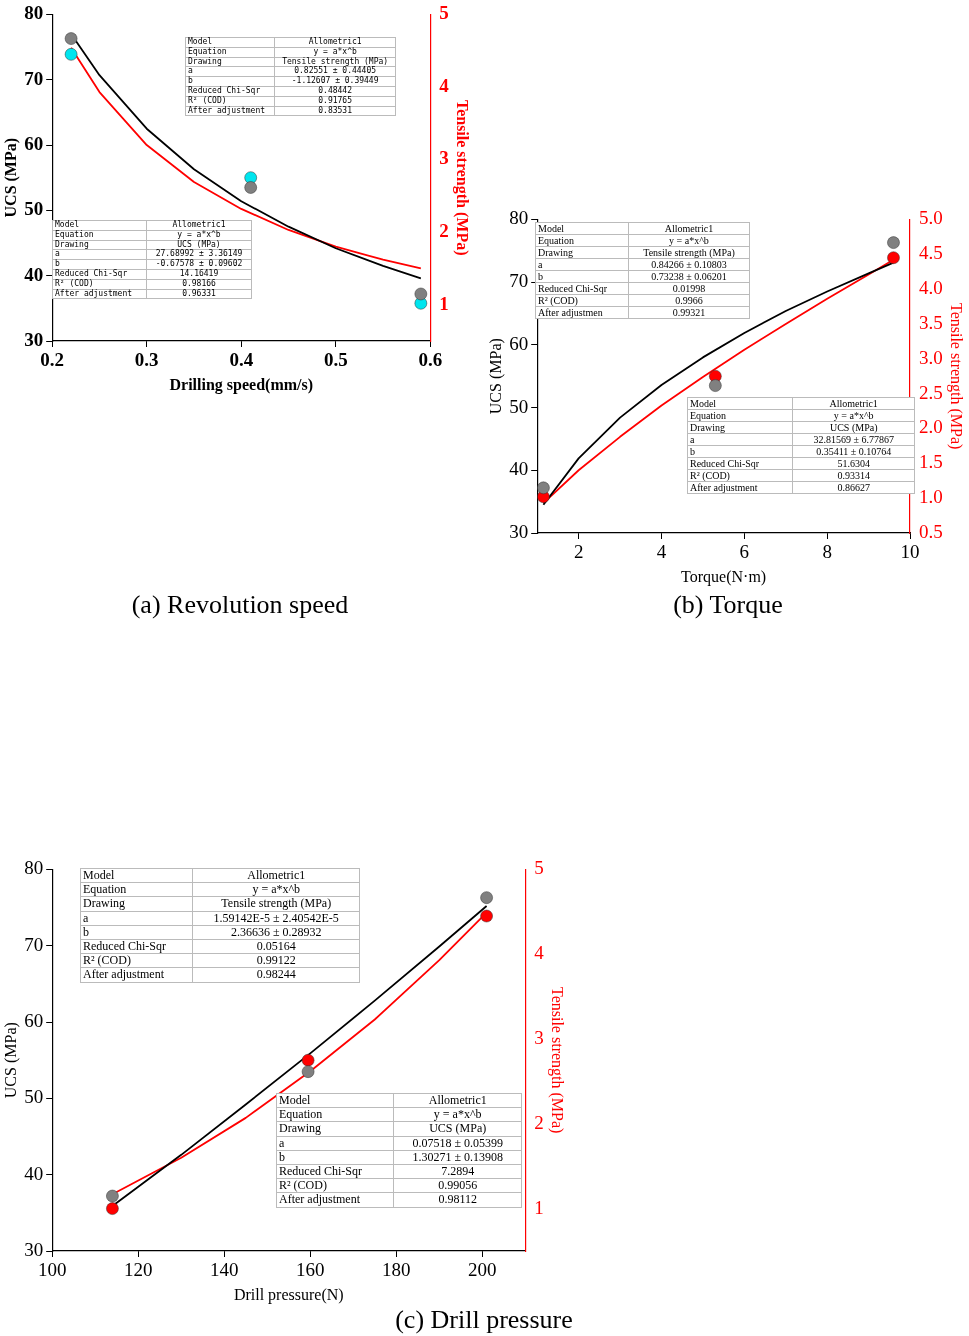  What do you see at coordinates (276, 960) in the screenshot?
I see `annotation: 0.99122` at bounding box center [276, 960].